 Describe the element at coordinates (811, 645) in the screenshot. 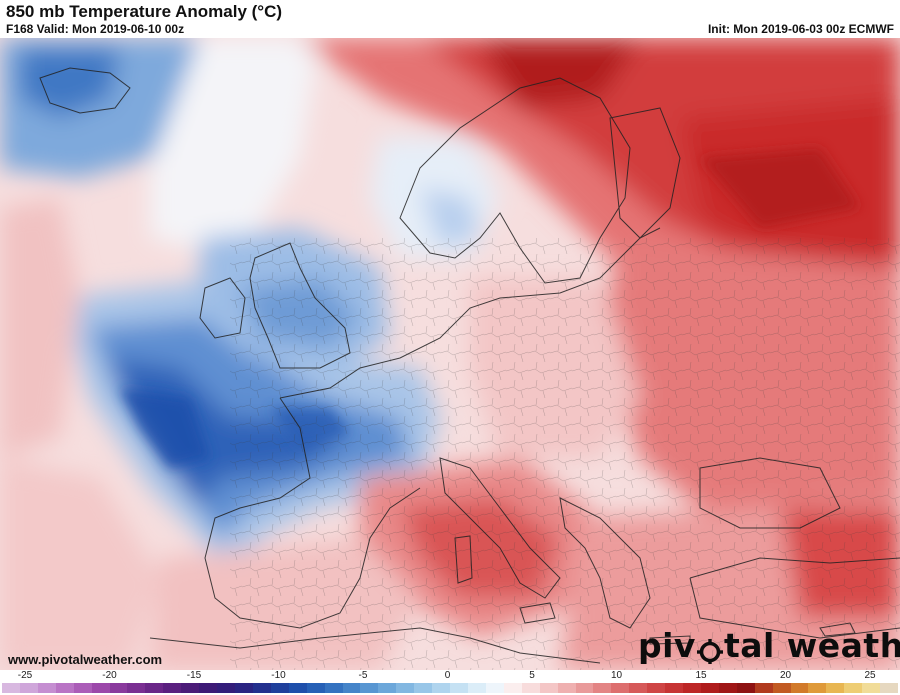

I see `logo-text-right: tal weather` at that location.